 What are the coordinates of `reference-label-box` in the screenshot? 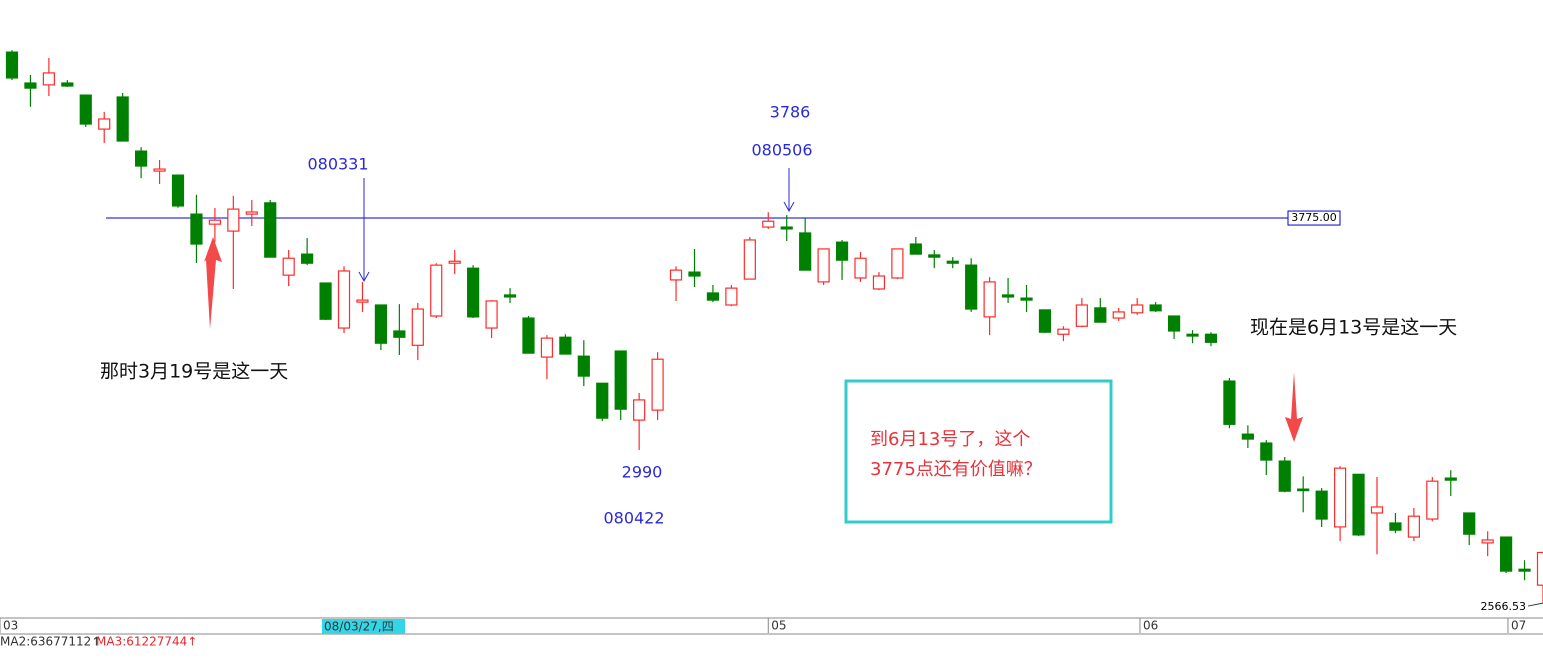 It's located at (1314, 218).